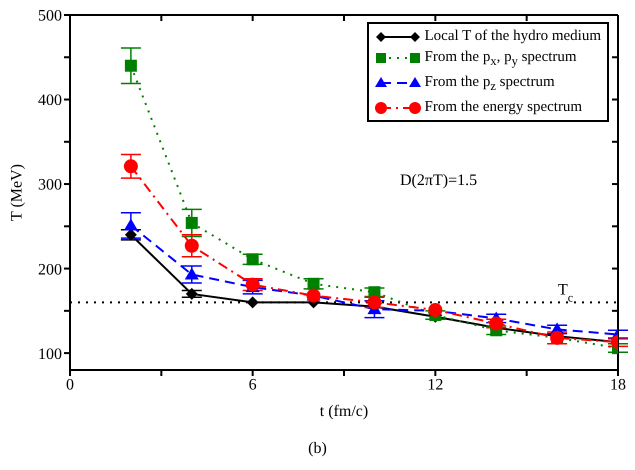 This screenshot has width=635, height=470. What do you see at coordinates (344, 411) in the screenshot?
I see `x-axis-title: t (fm/c)` at bounding box center [344, 411].